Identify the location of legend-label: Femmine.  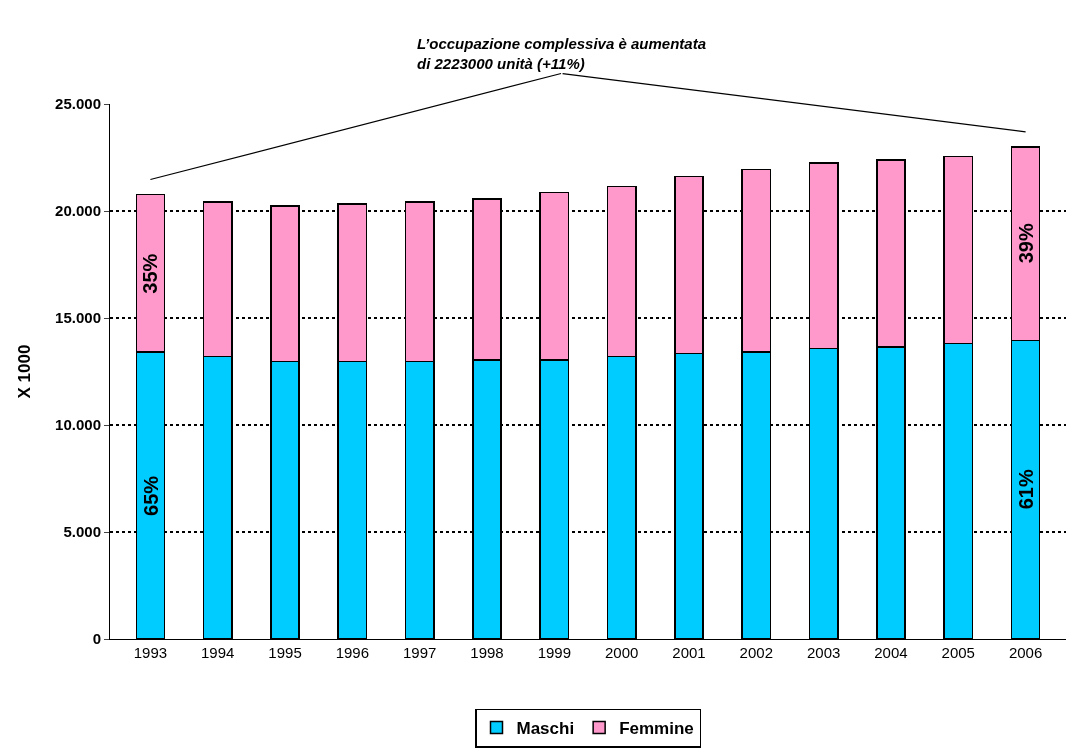
(656, 729).